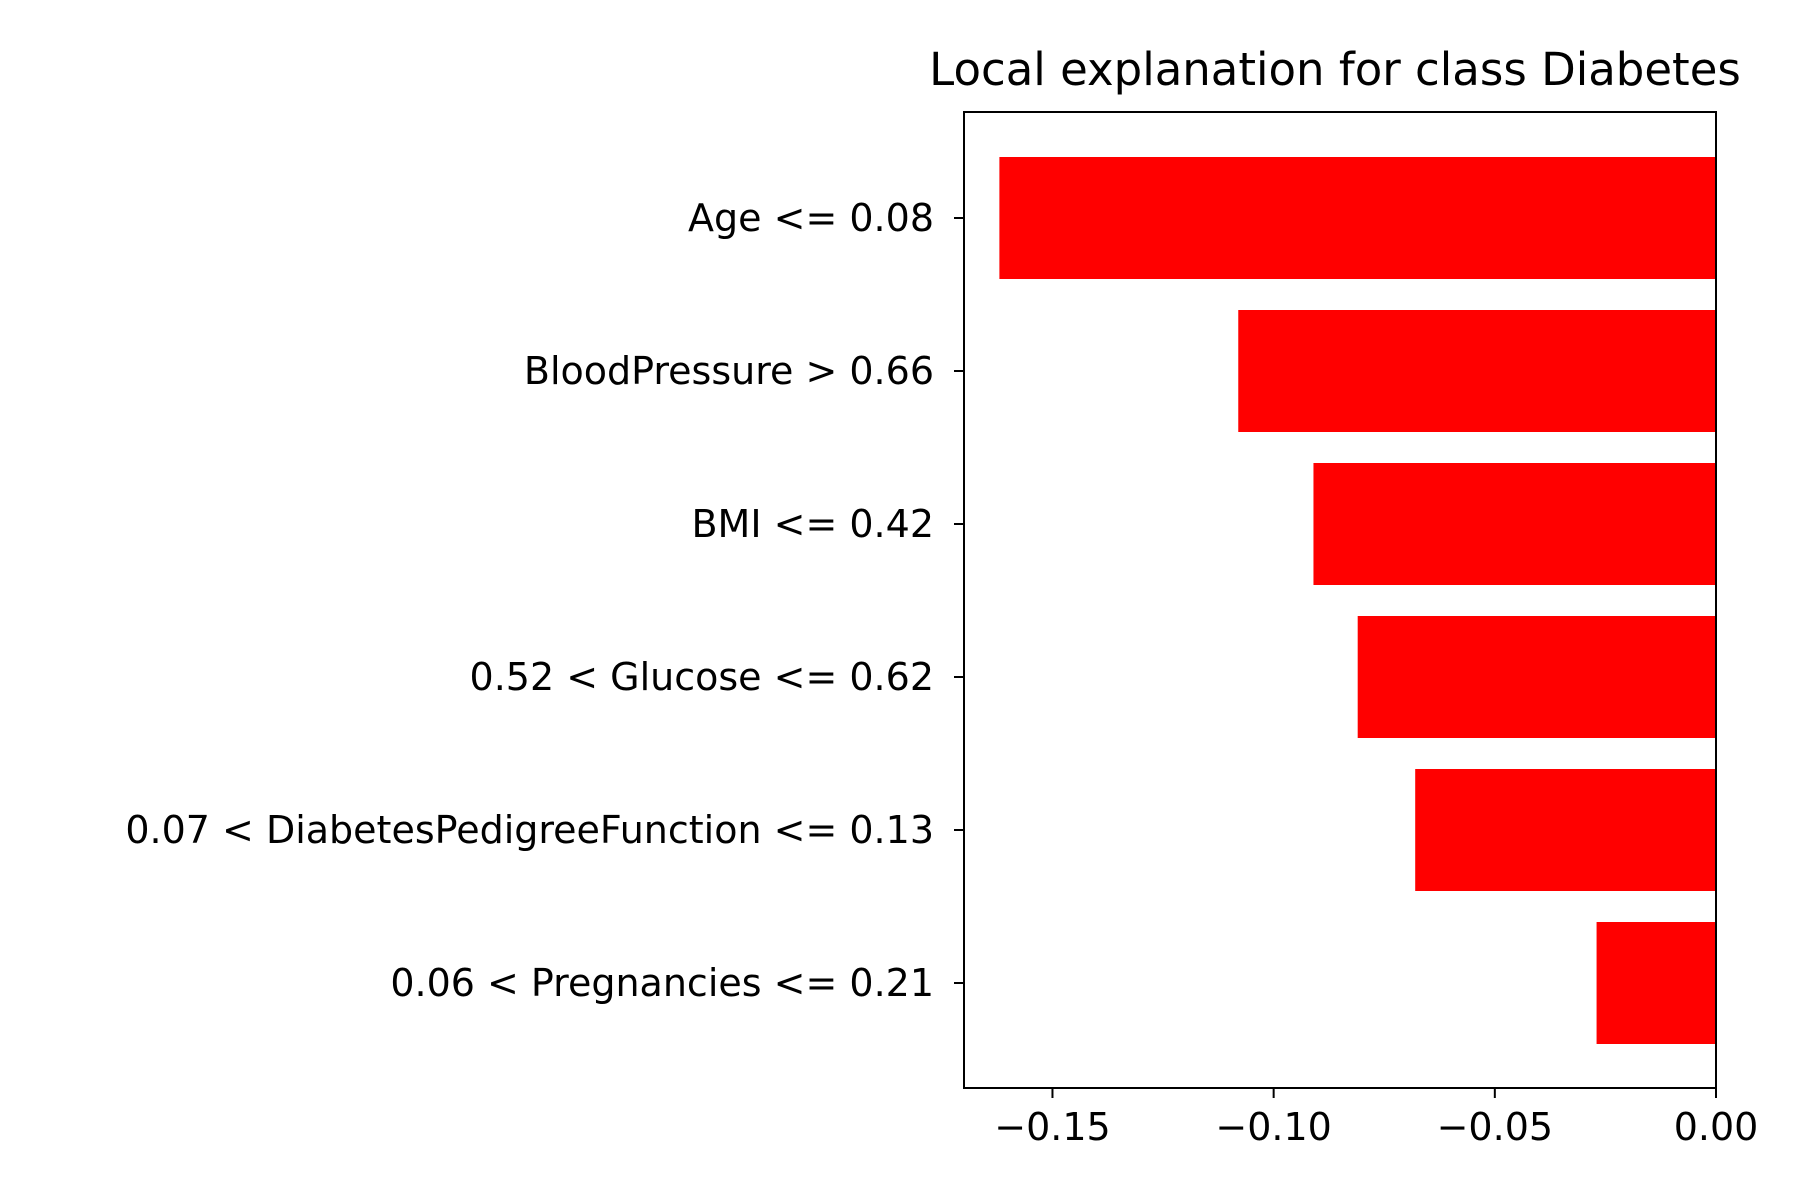 This screenshot has width=1800, height=1200. What do you see at coordinates (811, 218) in the screenshot?
I see `y-tick-label: Age <= 0.08` at bounding box center [811, 218].